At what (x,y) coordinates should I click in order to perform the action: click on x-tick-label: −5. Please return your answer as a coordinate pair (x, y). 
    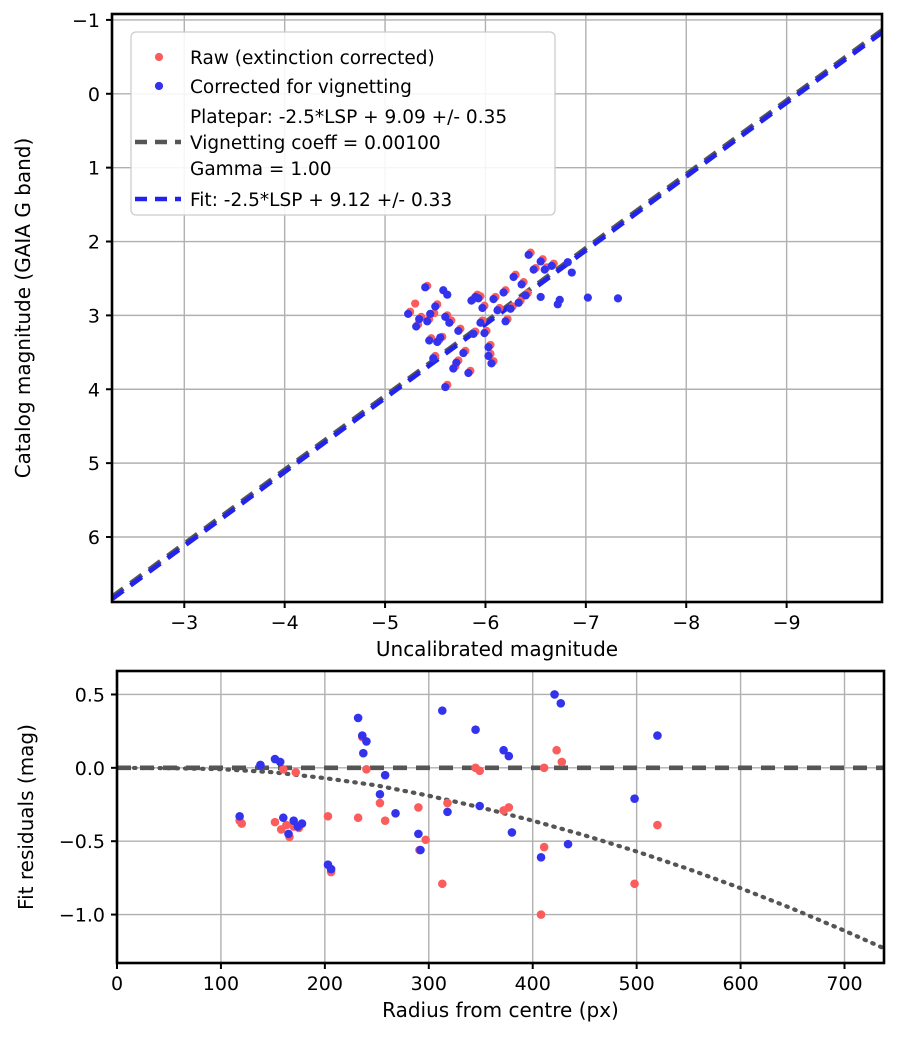
    Looking at the image, I should click on (385, 623).